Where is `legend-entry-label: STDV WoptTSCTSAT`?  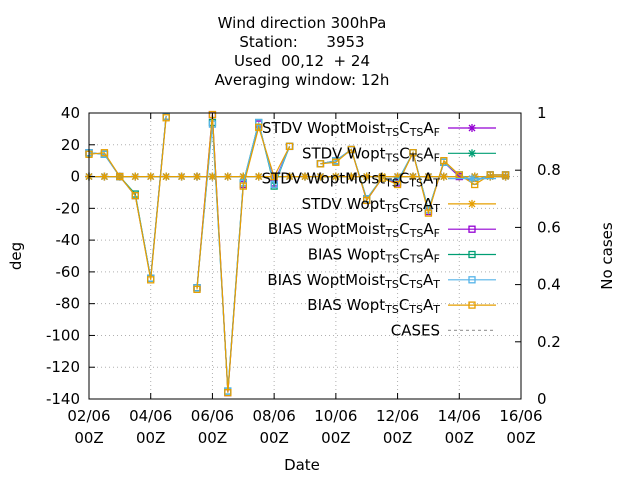
legend-entry-label: STDV WoptTSCTSAT is located at coordinates (371, 205).